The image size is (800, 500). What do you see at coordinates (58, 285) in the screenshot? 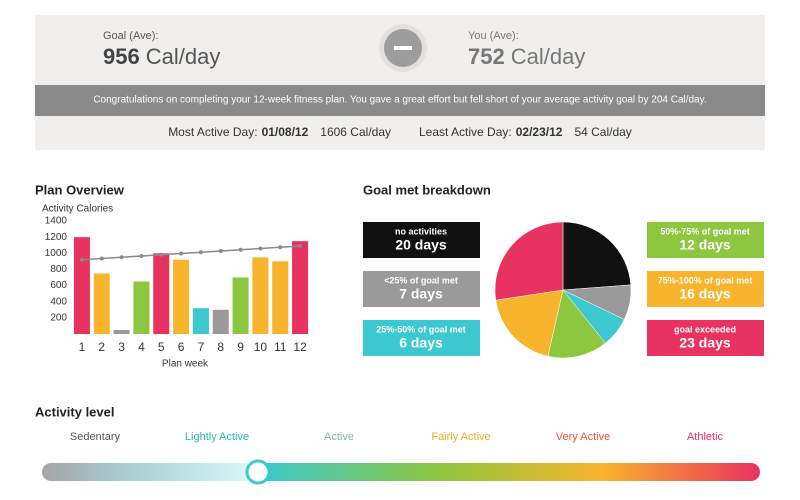
I see `y-tick-label: 600` at bounding box center [58, 285].